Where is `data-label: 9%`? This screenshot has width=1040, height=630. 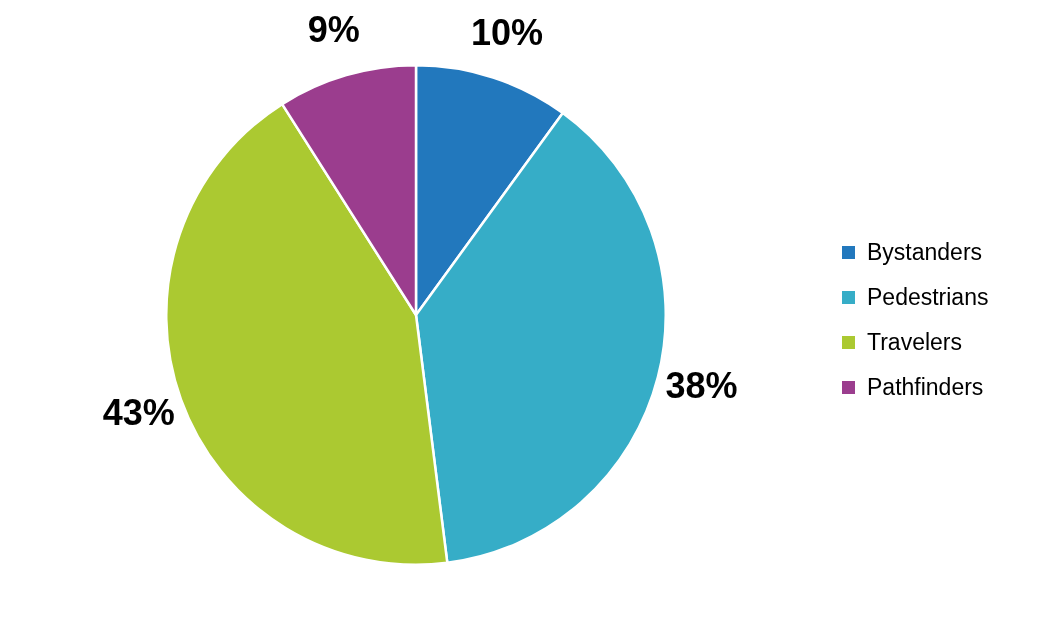 data-label: 9% is located at coordinates (333, 29).